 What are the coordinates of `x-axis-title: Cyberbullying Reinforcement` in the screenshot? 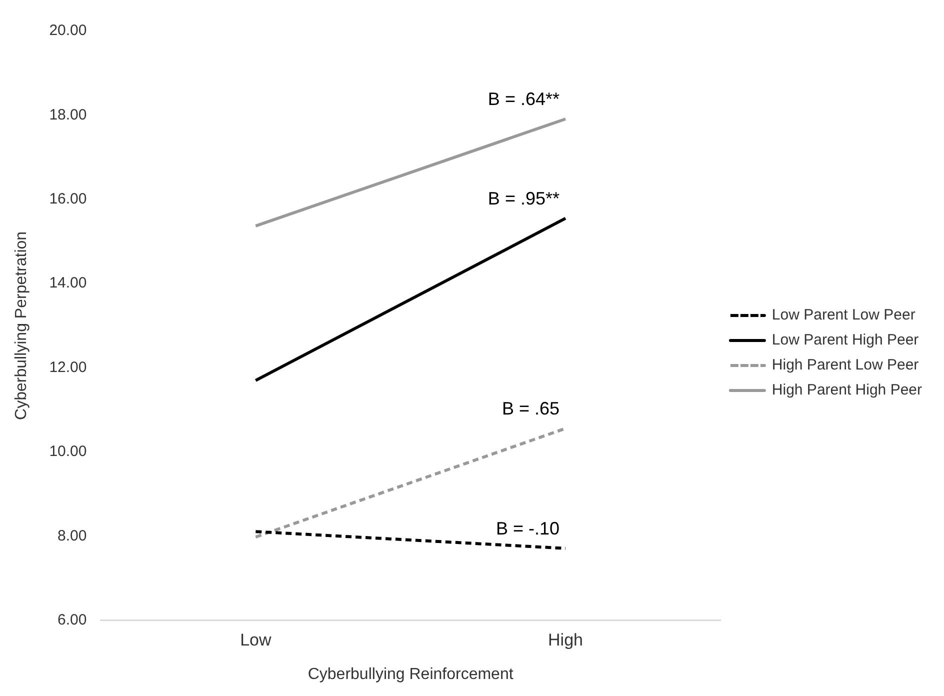 It's located at (411, 674).